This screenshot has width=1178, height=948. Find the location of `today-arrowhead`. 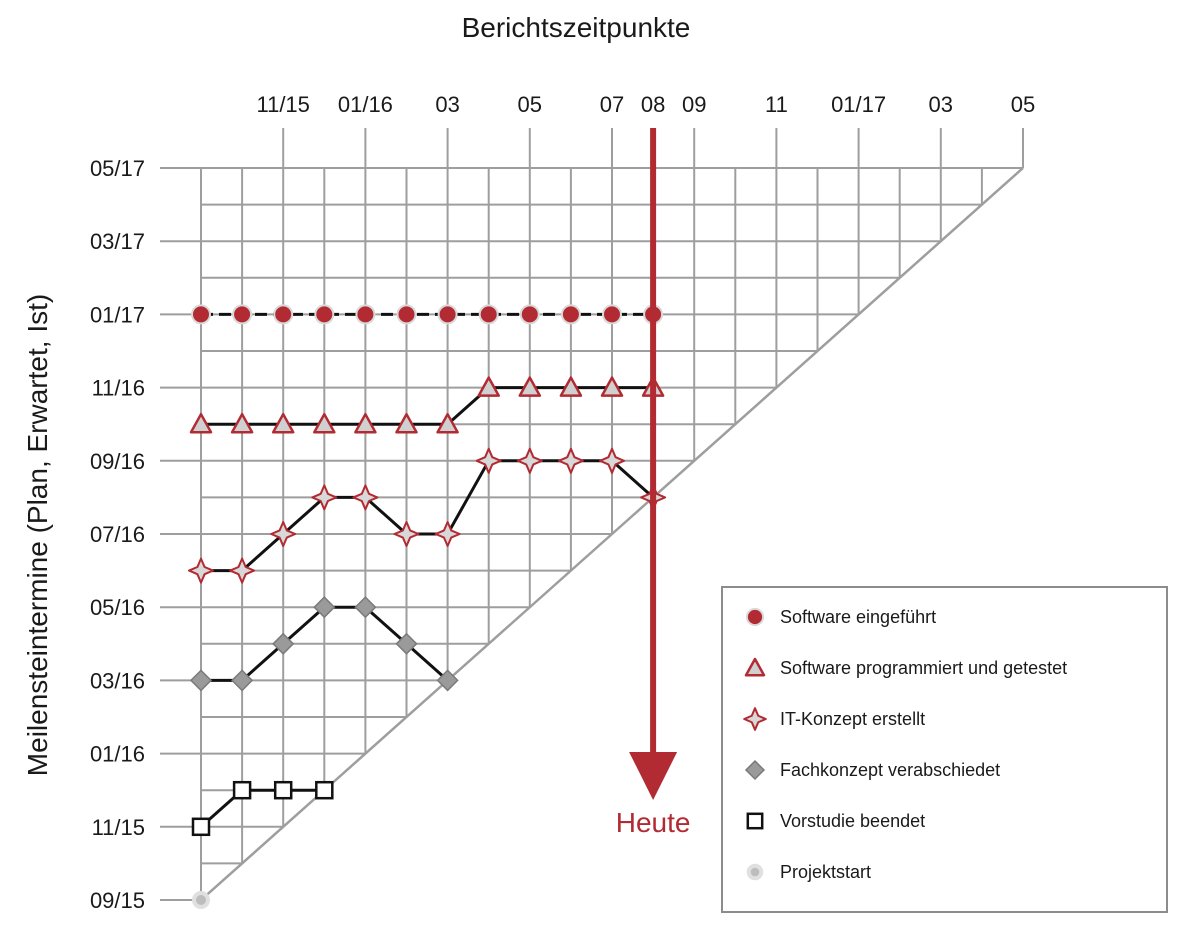

today-arrowhead is located at coordinates (653, 776).